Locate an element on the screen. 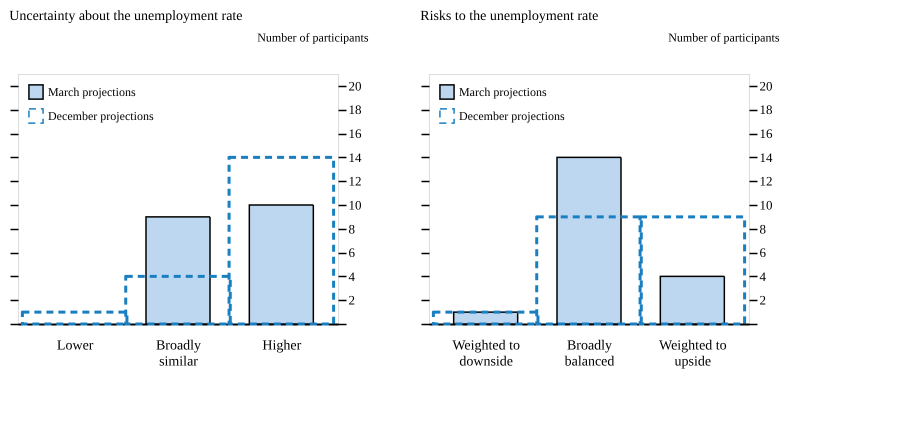 Image resolution: width=921 pixels, height=421 pixels. x-tick-label: Lower is located at coordinates (75, 346).